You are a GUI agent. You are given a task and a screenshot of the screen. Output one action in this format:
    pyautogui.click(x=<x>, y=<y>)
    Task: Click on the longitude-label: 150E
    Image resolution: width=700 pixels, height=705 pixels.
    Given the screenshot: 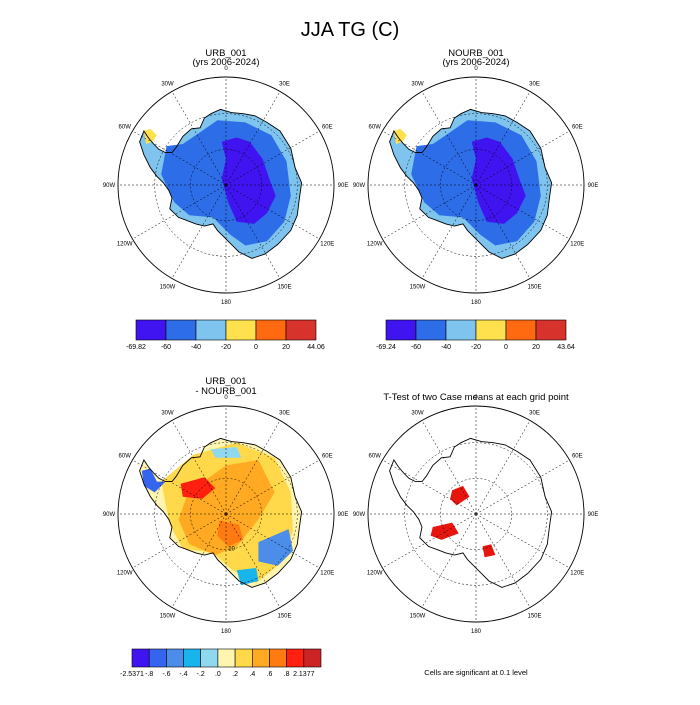 What is the action you would take?
    pyautogui.click(x=284, y=616)
    